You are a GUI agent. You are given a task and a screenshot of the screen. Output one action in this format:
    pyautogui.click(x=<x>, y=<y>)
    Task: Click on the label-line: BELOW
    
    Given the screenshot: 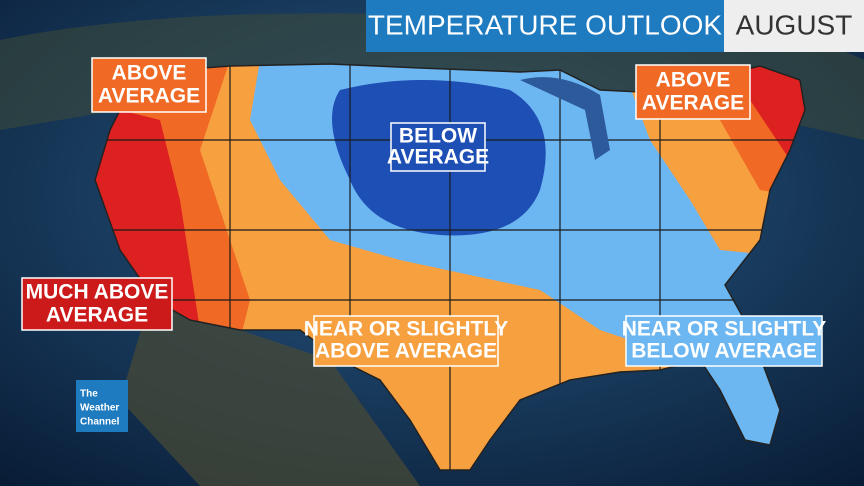 What is the action you would take?
    pyautogui.click(x=438, y=136)
    